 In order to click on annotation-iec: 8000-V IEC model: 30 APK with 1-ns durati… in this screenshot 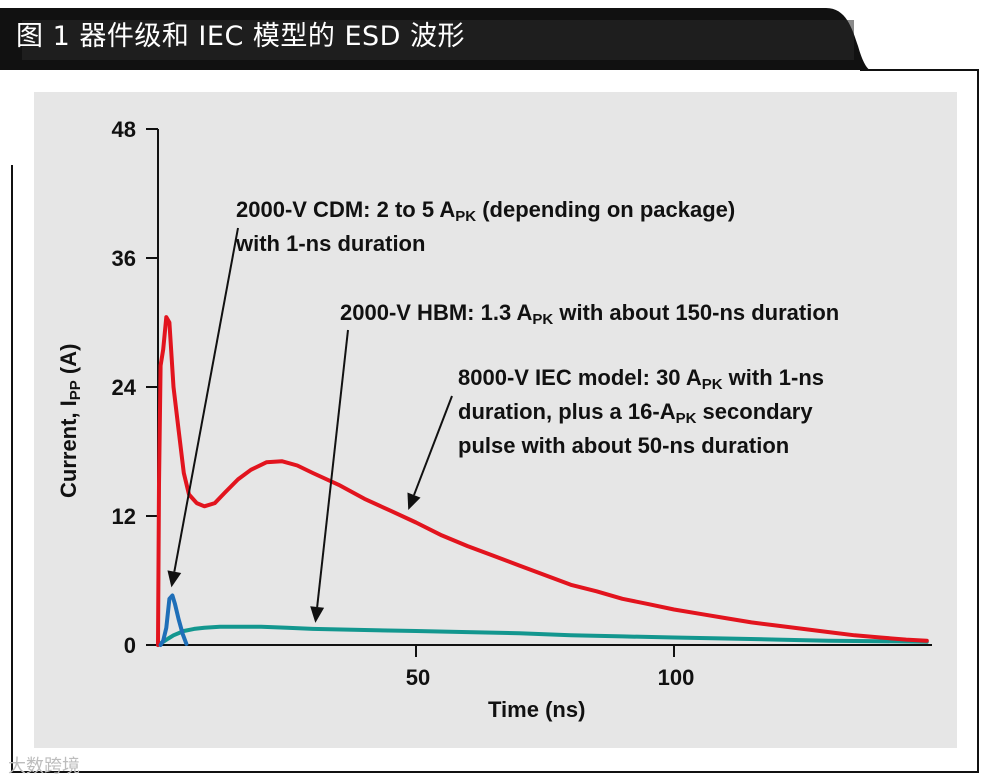, I will do `click(641, 411)`.